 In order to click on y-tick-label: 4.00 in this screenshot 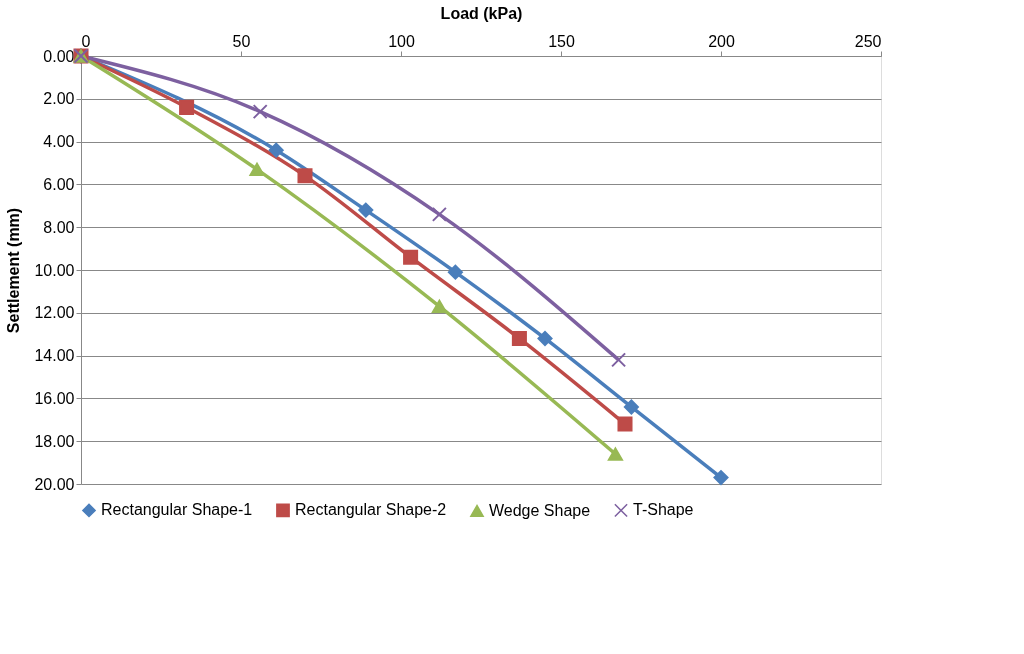, I will do `click(59, 142)`.